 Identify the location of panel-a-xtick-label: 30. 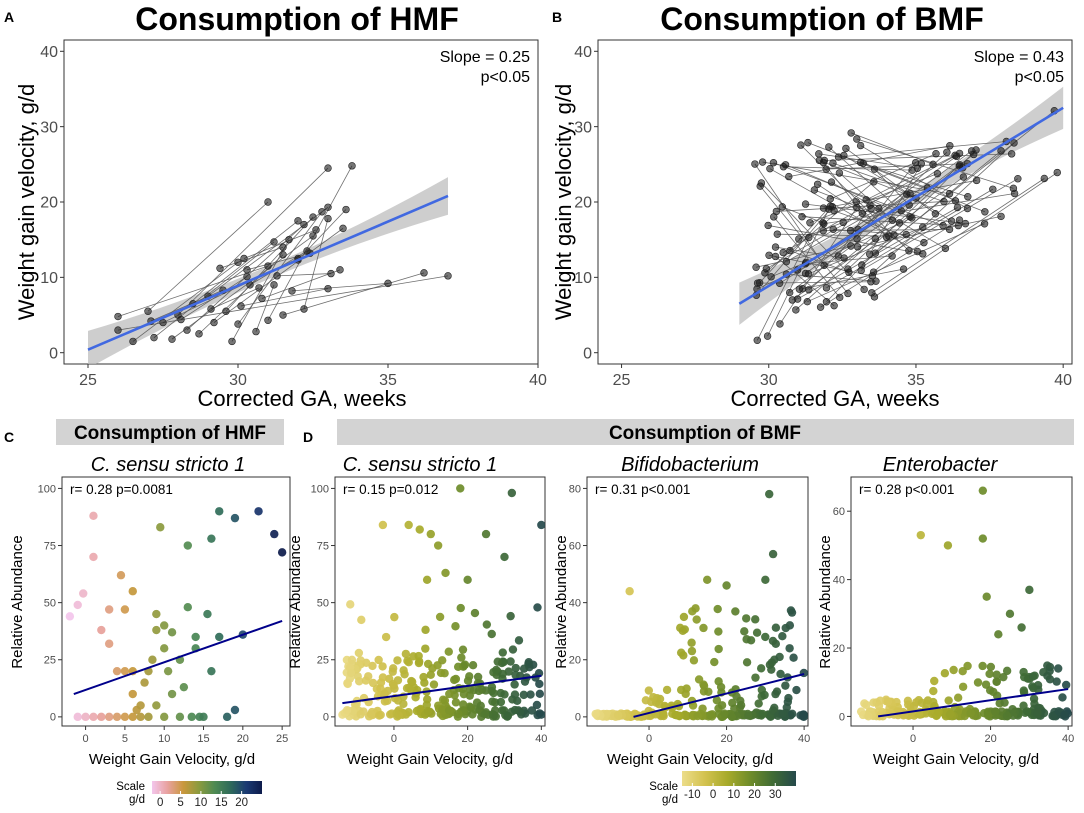
(238, 380).